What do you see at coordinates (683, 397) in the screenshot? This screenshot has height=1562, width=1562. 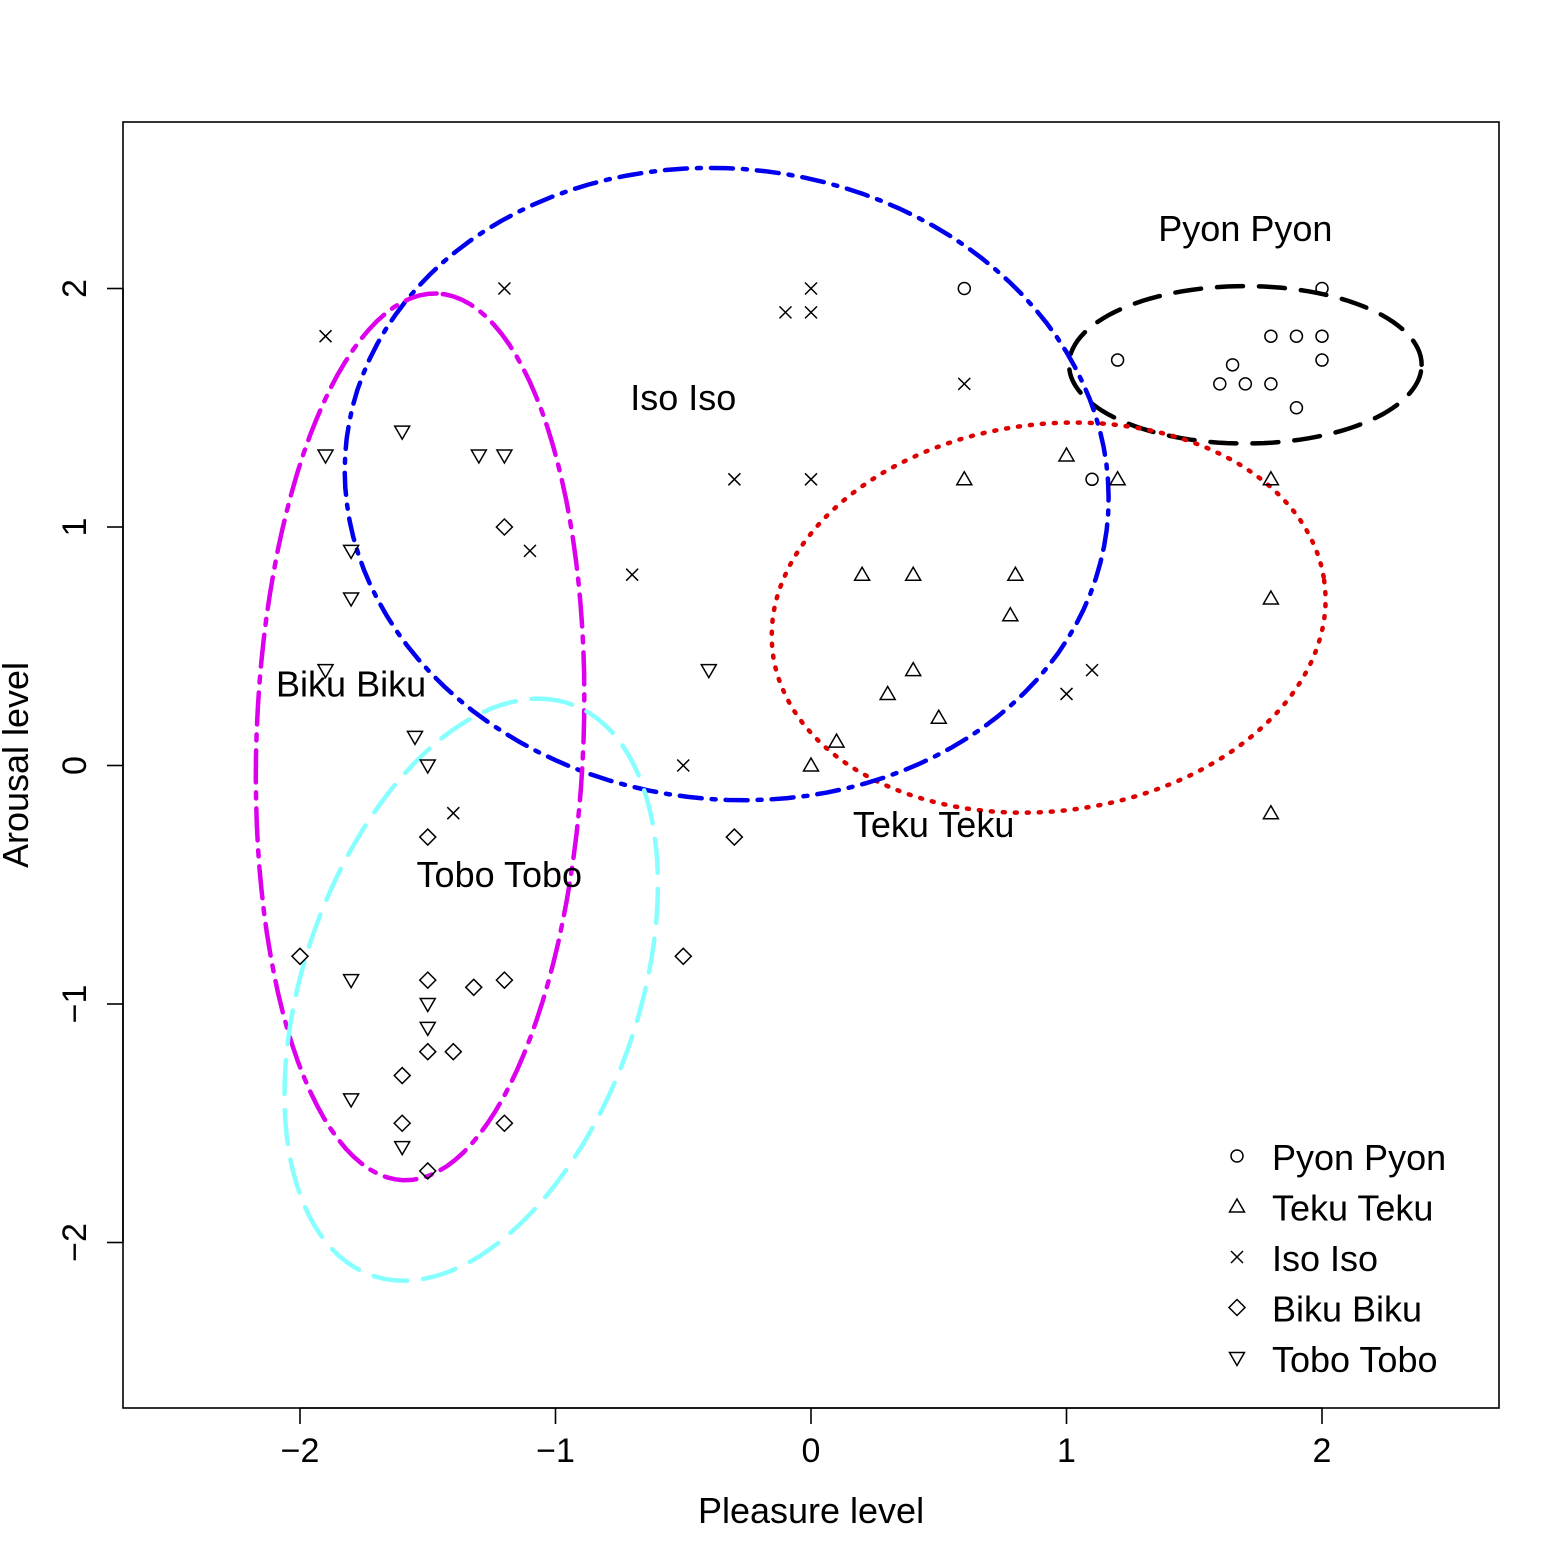 I see `annotation-iso-iso: Iso Iso` at bounding box center [683, 397].